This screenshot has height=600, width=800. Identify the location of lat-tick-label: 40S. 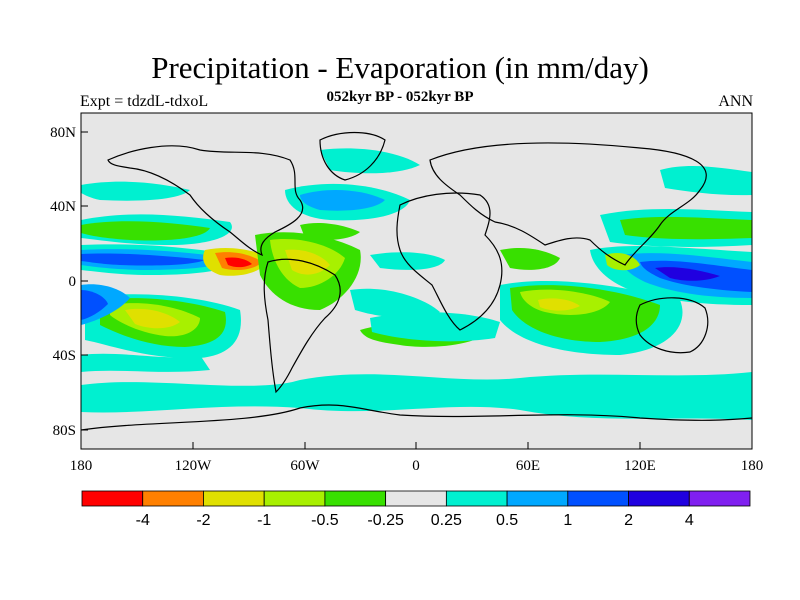
(64, 356).